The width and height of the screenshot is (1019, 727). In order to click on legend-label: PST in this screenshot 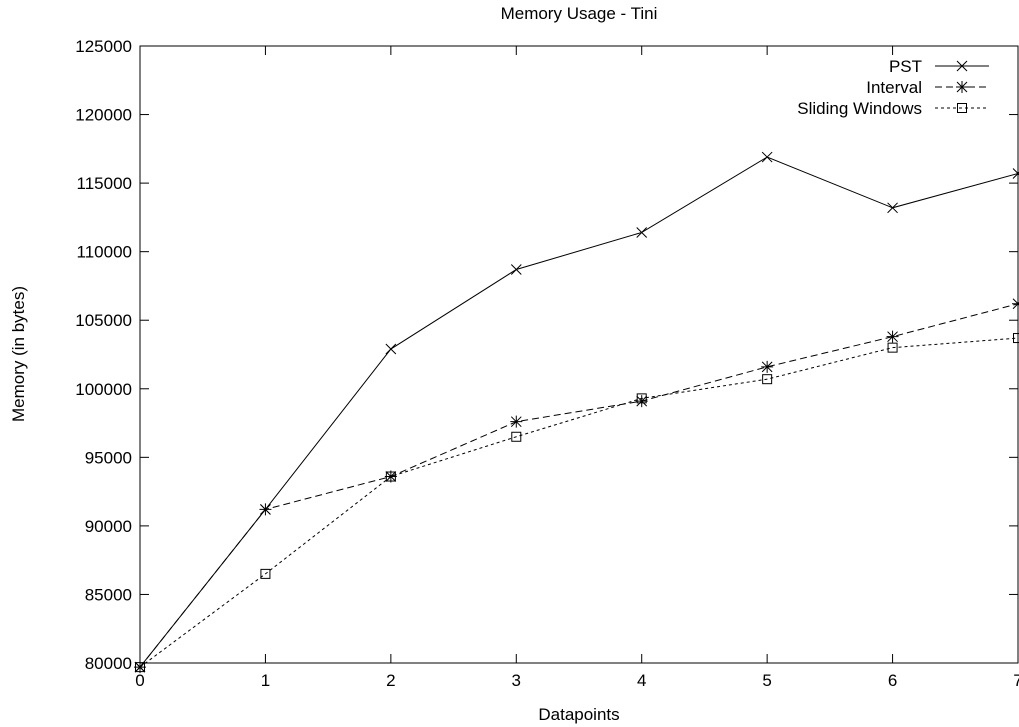, I will do `click(905, 66)`.